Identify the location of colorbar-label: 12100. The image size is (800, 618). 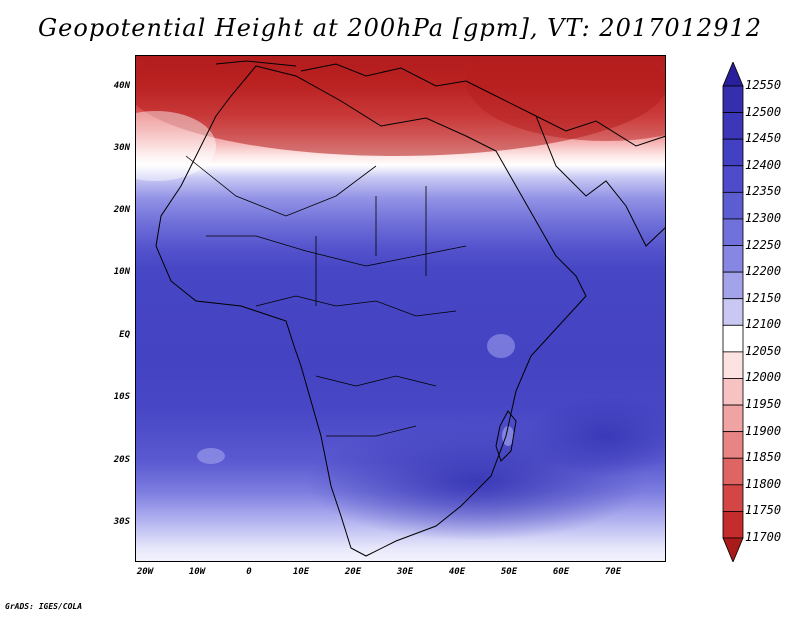
(763, 324).